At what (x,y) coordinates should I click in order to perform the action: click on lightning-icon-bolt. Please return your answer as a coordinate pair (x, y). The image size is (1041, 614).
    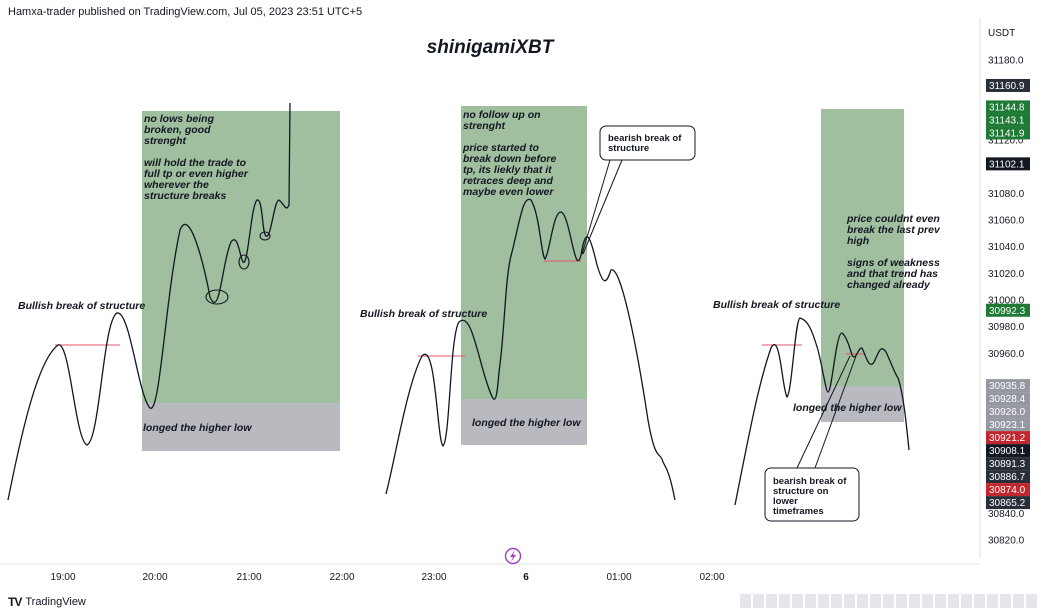
    Looking at the image, I should click on (513, 556).